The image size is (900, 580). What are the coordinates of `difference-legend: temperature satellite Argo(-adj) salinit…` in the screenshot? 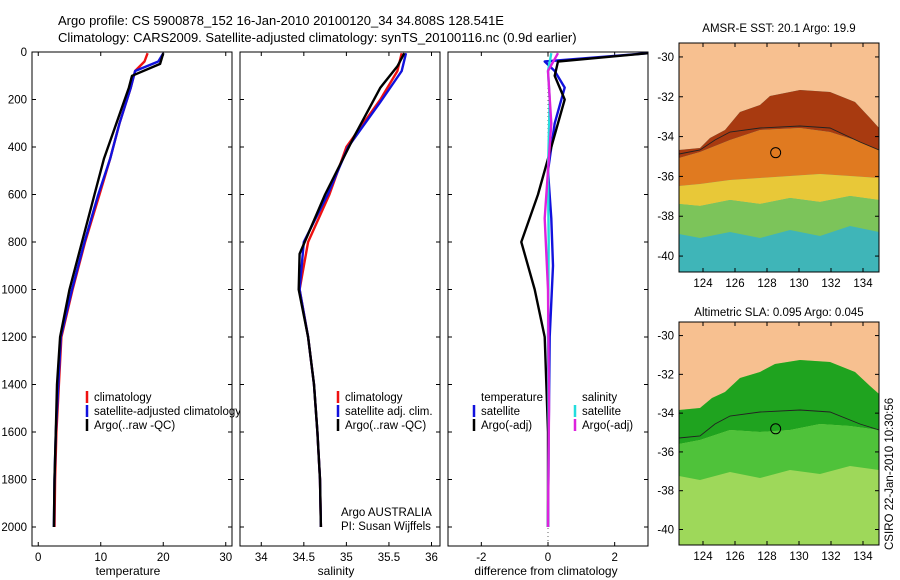 It's located at (552, 412).